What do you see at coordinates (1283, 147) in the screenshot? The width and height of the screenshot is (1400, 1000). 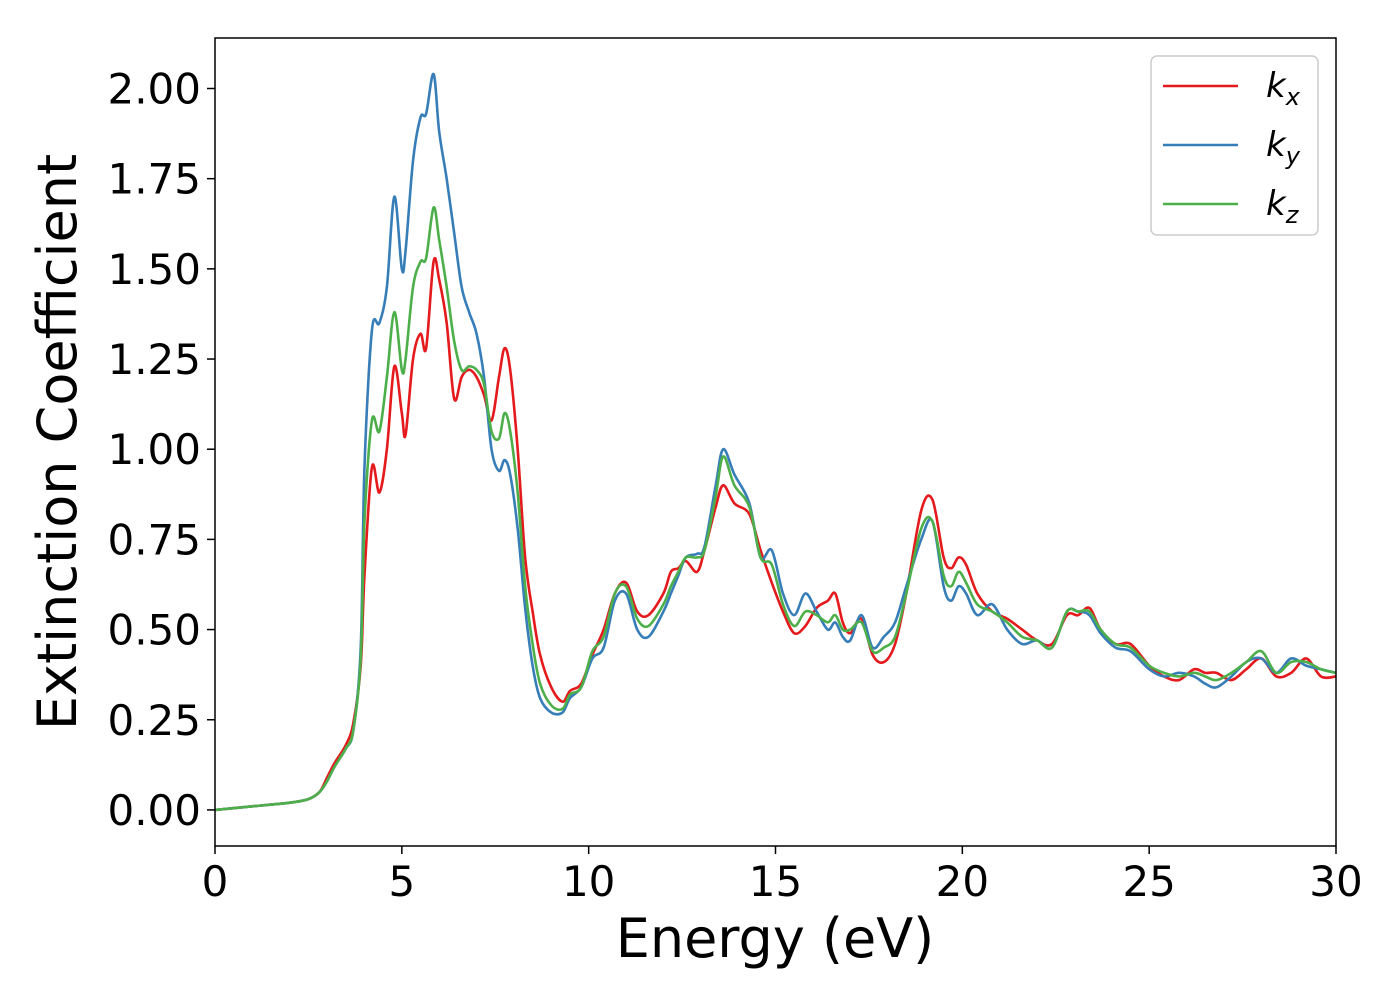 I see `legend-label-ky: ky` at bounding box center [1283, 147].